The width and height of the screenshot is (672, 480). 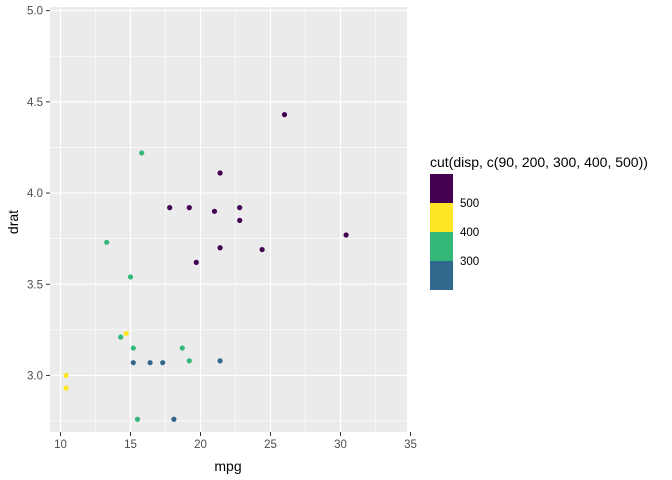 I want to click on x-tick-label: 35, so click(x=410, y=445).